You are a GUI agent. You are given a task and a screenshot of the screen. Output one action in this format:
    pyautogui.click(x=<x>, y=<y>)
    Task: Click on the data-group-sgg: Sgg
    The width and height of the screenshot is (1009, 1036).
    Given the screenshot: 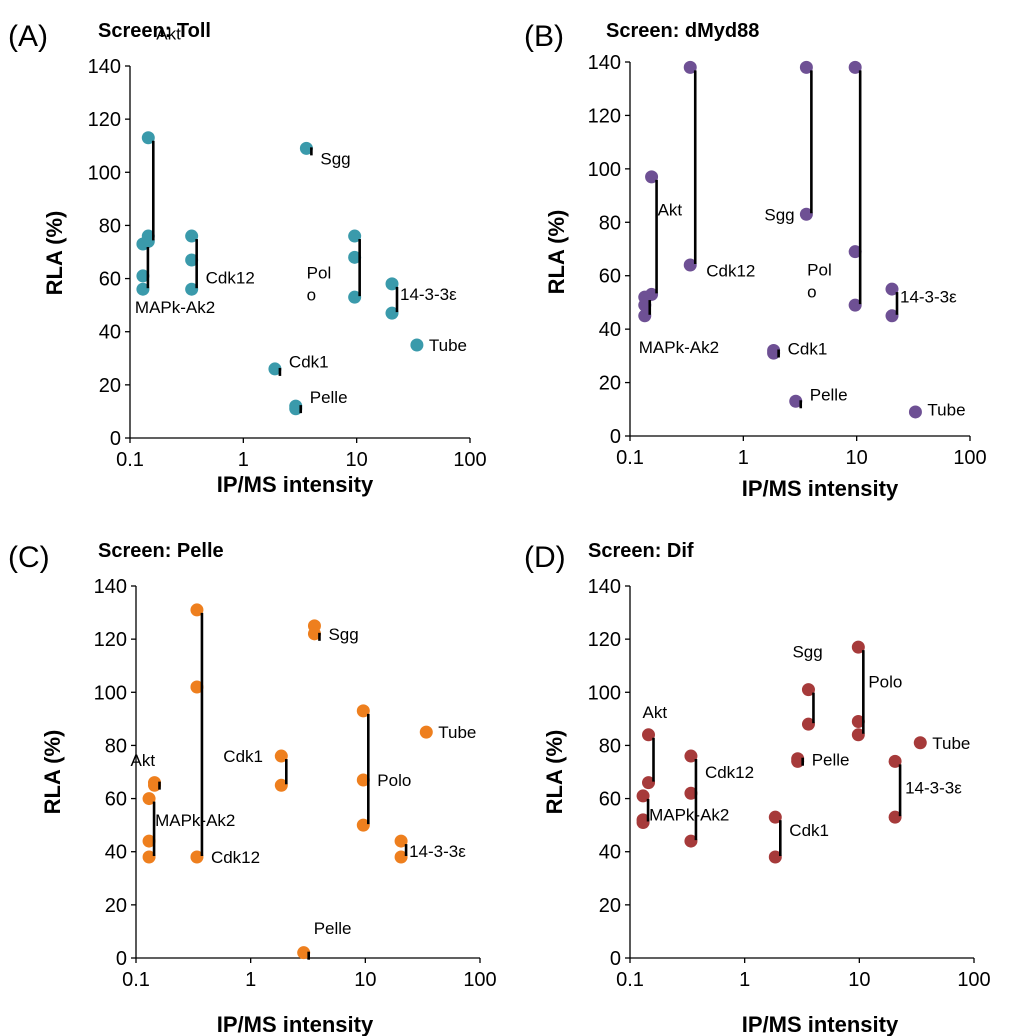 What is the action you would take?
    pyautogui.click(x=325, y=154)
    